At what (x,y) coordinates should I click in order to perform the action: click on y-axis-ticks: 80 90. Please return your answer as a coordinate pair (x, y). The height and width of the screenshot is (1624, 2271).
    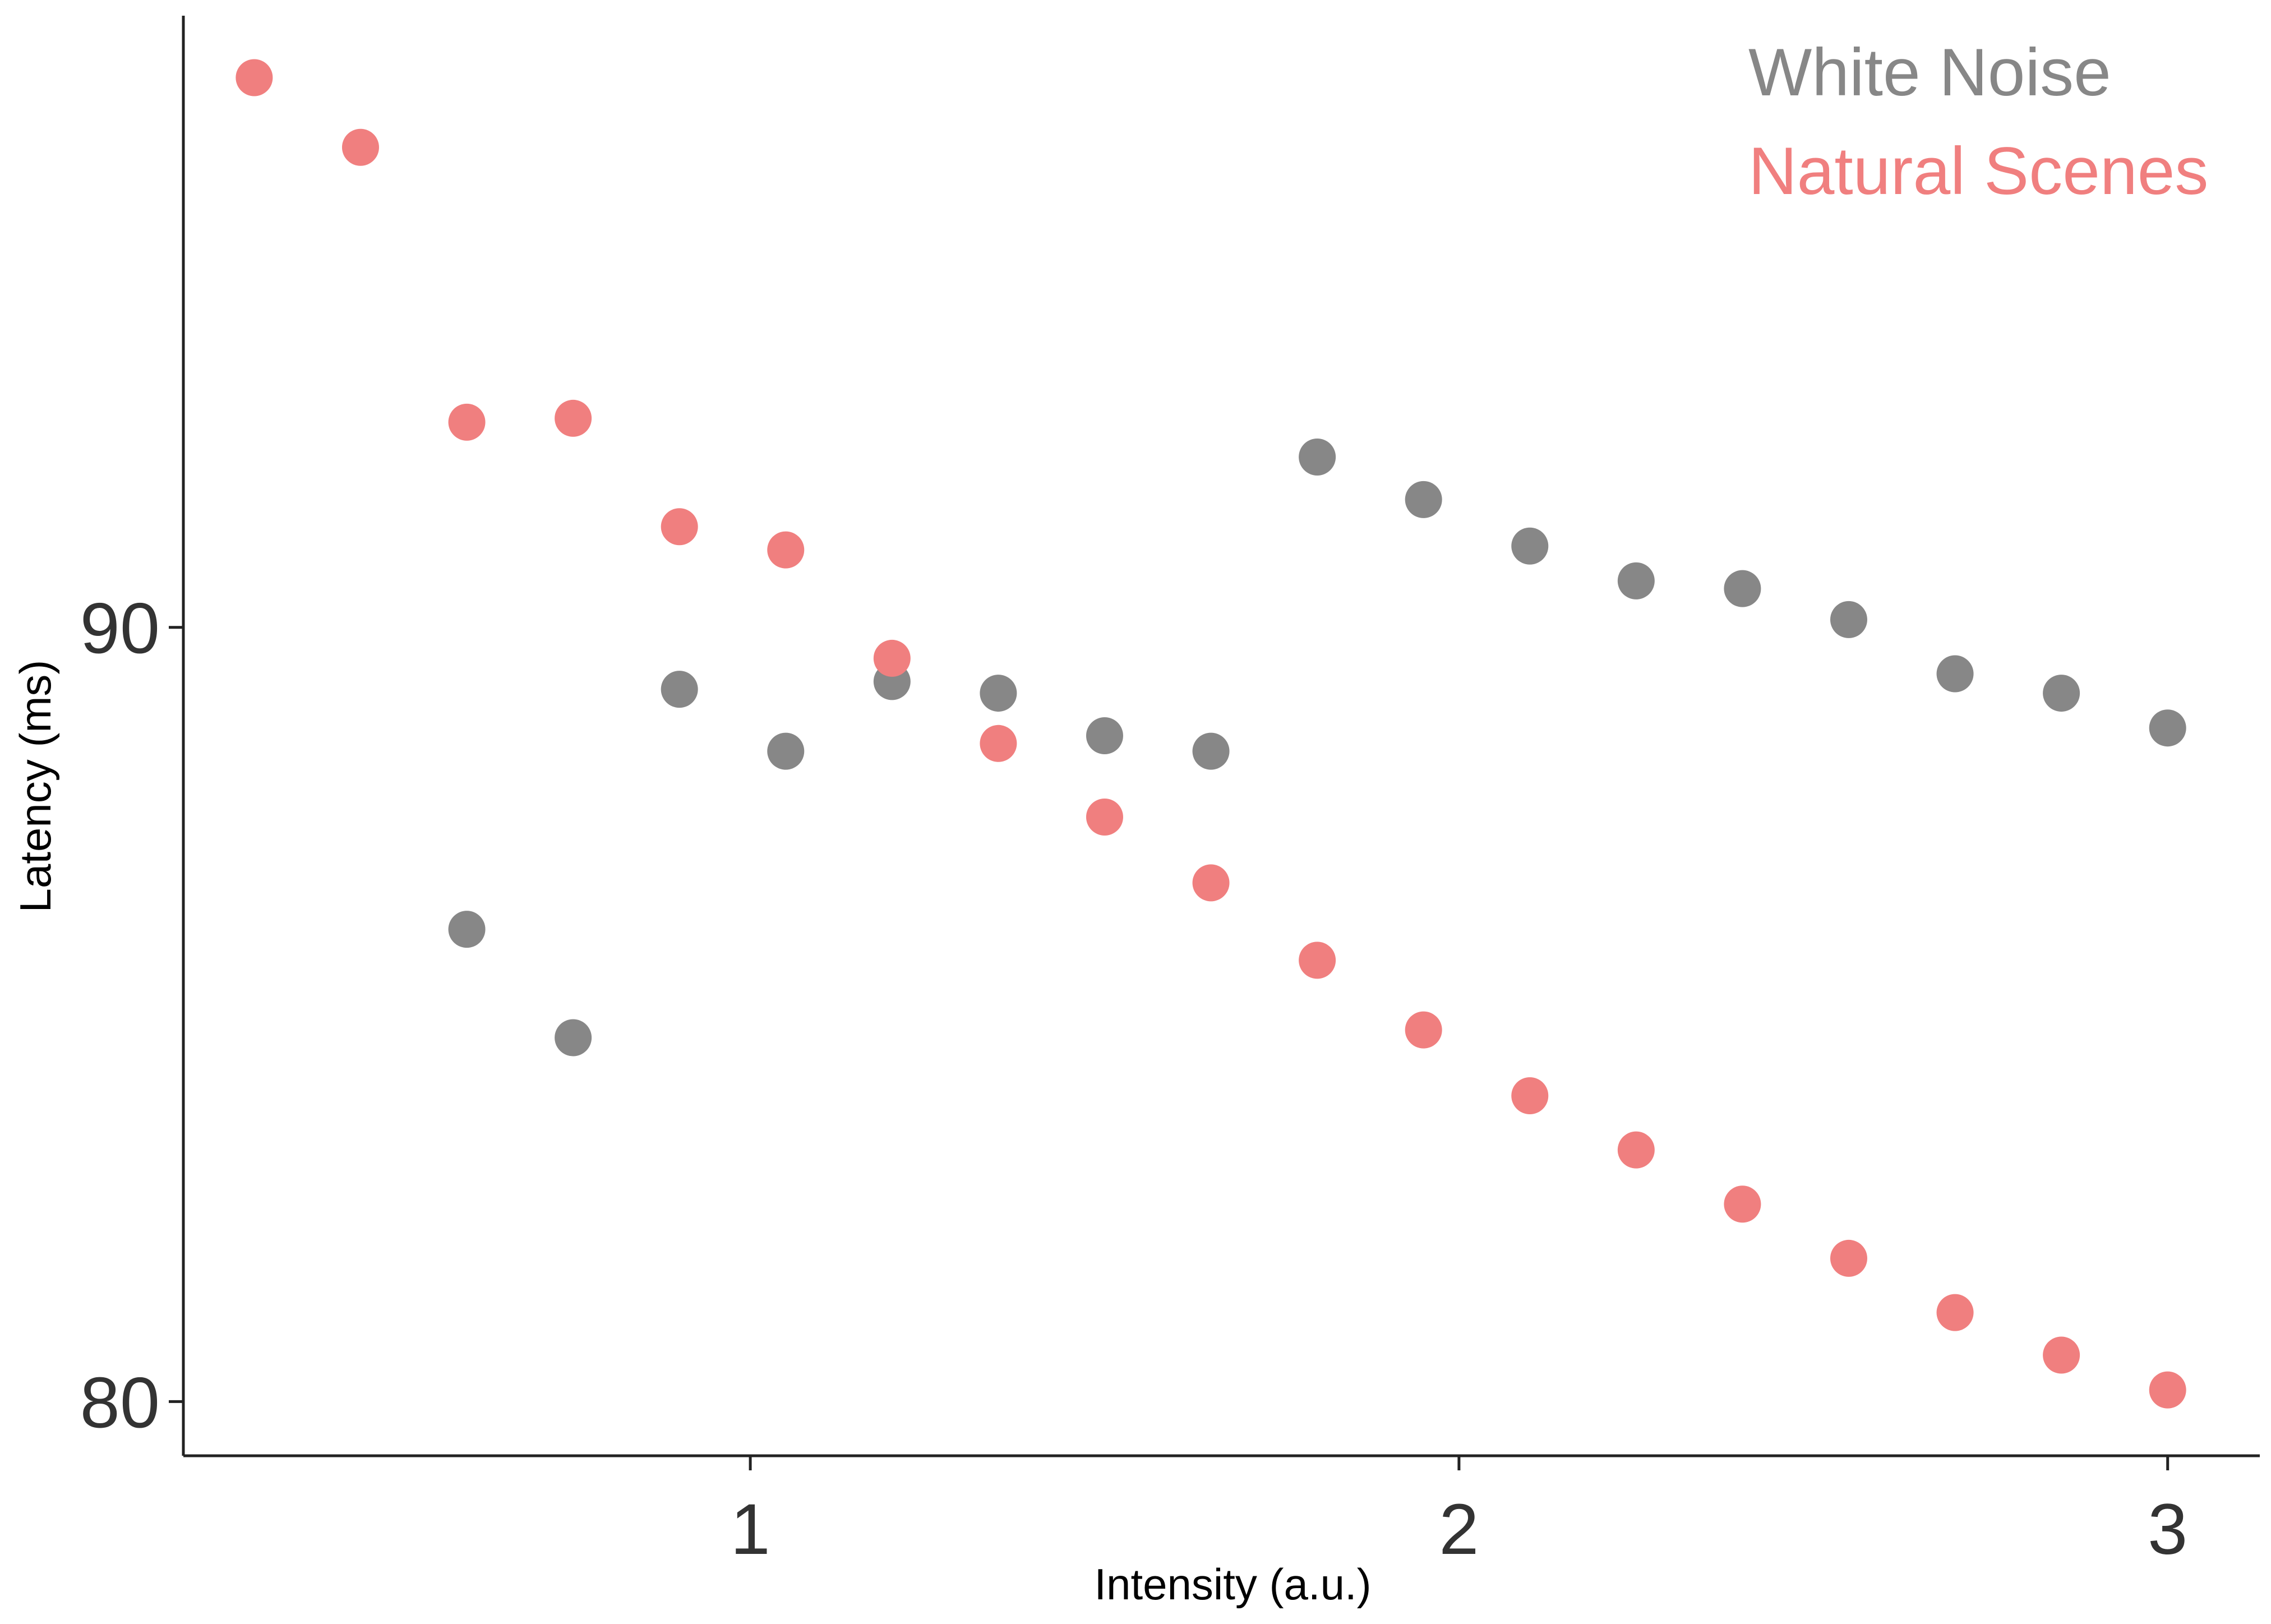
    Looking at the image, I should click on (131, 1016).